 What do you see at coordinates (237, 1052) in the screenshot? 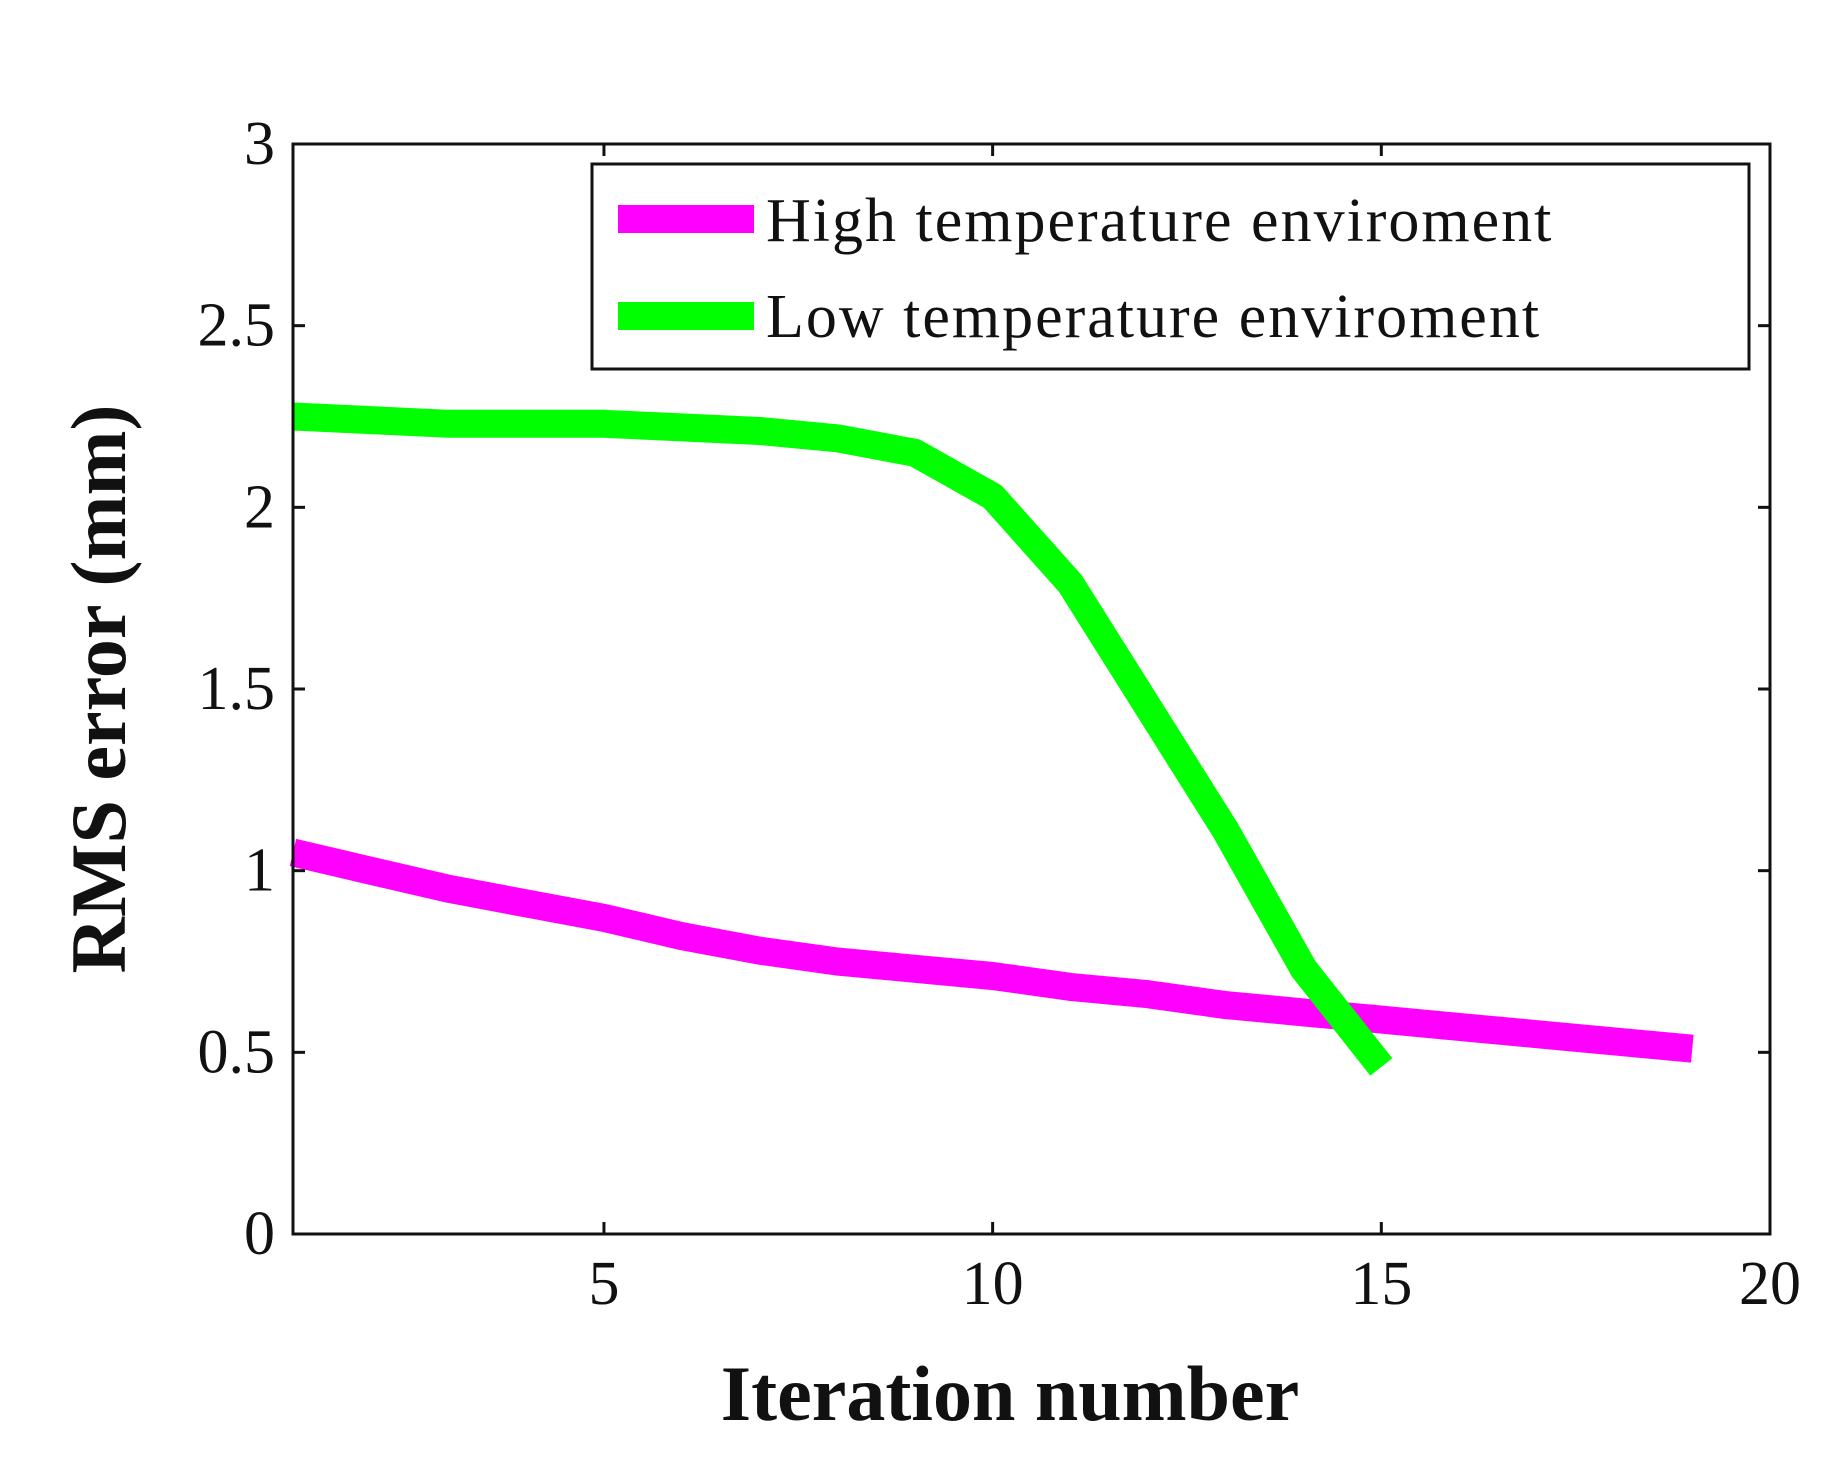
I see `y-tick-label: 0.5` at bounding box center [237, 1052].